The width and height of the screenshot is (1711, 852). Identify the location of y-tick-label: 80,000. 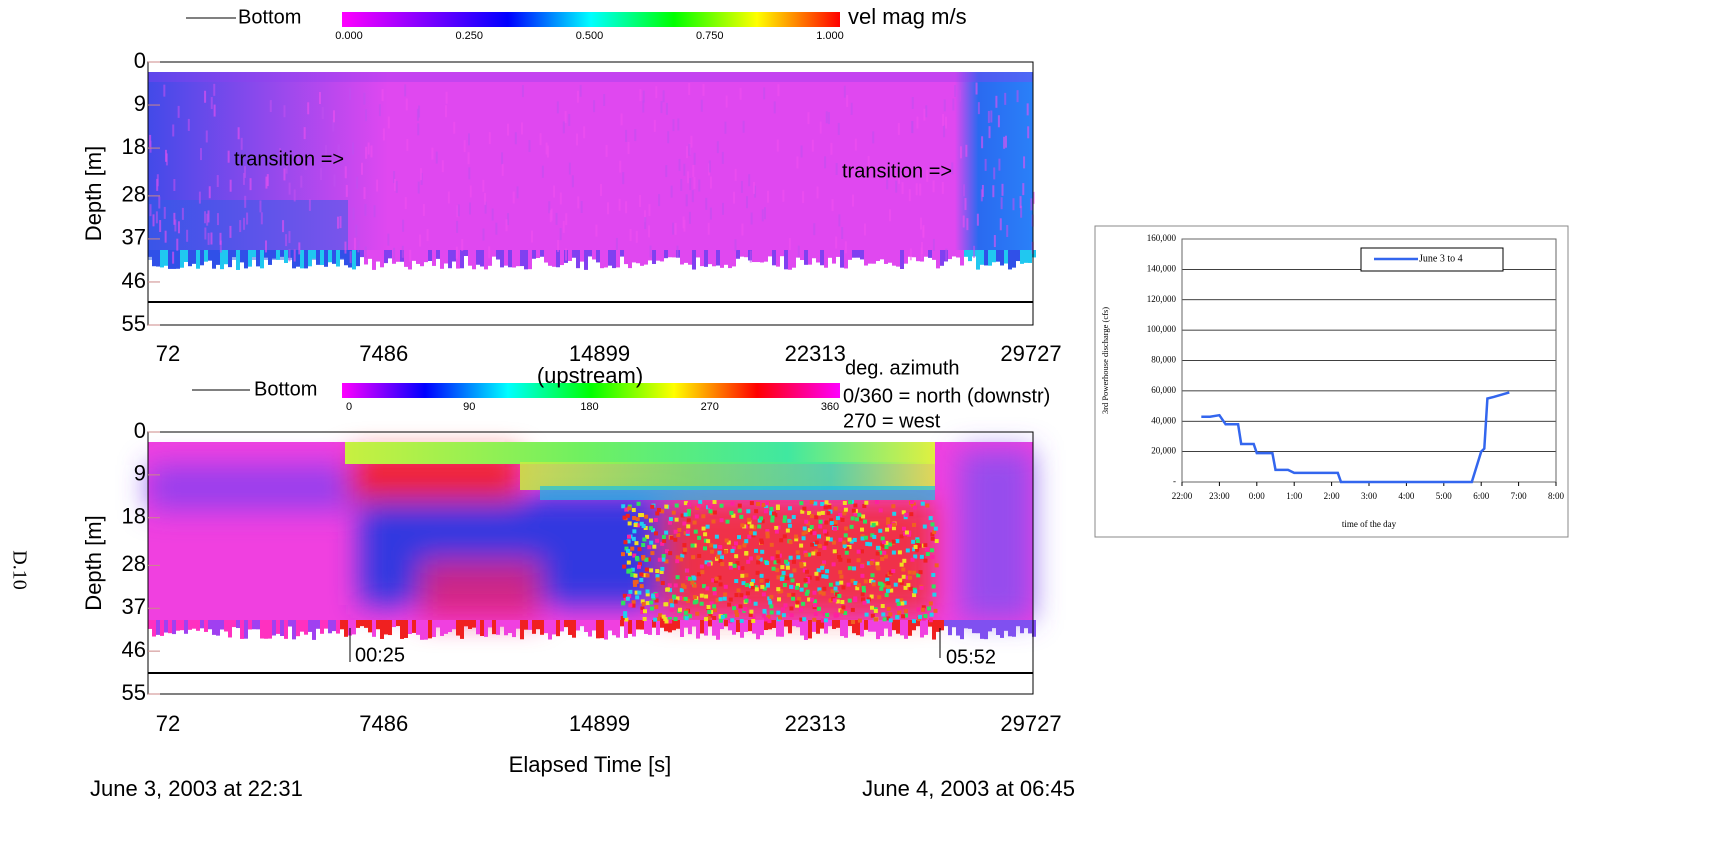
(1163, 360).